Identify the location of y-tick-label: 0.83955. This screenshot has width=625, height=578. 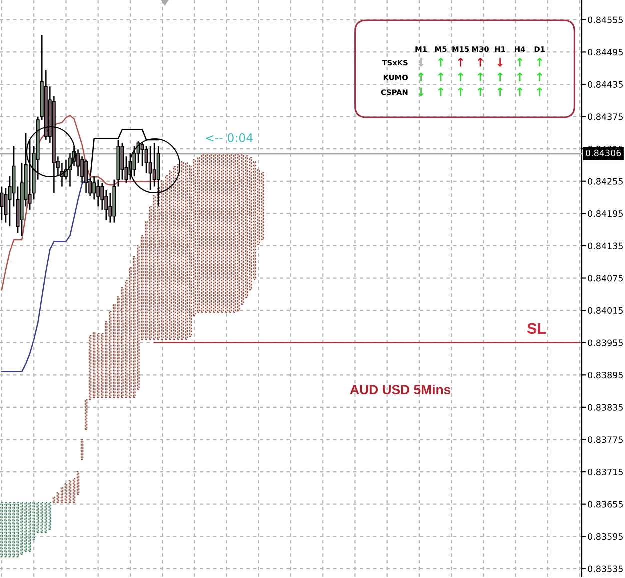
(605, 343).